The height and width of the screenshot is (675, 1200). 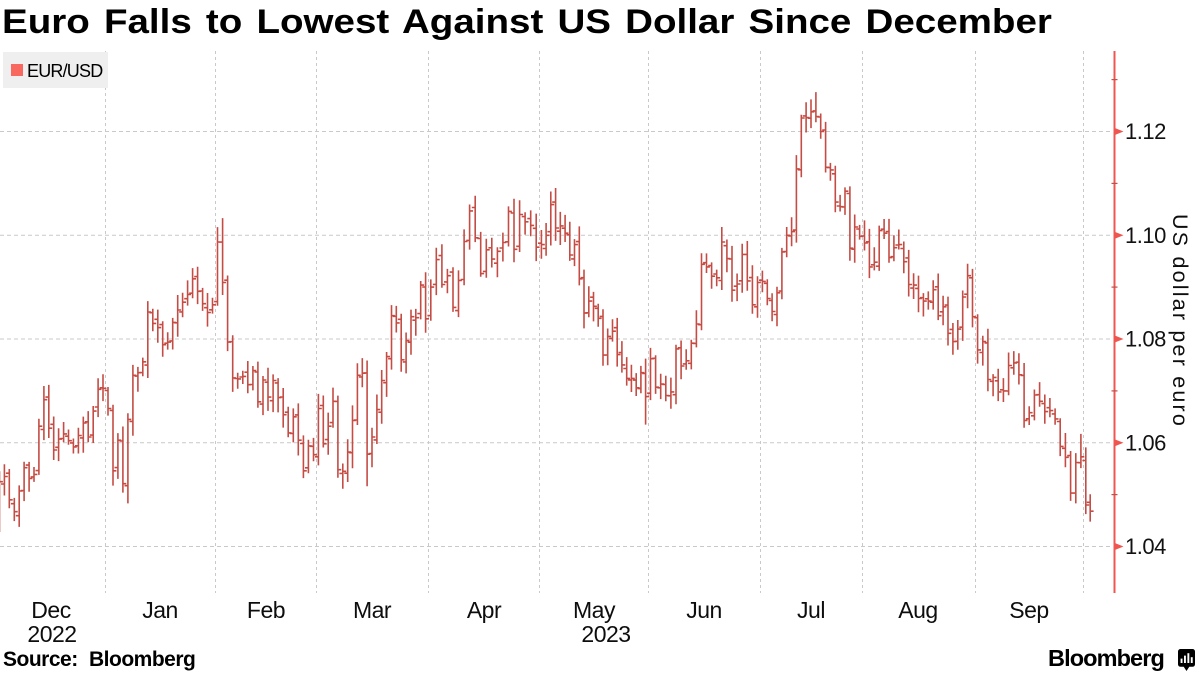 I want to click on svg-text: 1.08, so click(x=1145, y=339).